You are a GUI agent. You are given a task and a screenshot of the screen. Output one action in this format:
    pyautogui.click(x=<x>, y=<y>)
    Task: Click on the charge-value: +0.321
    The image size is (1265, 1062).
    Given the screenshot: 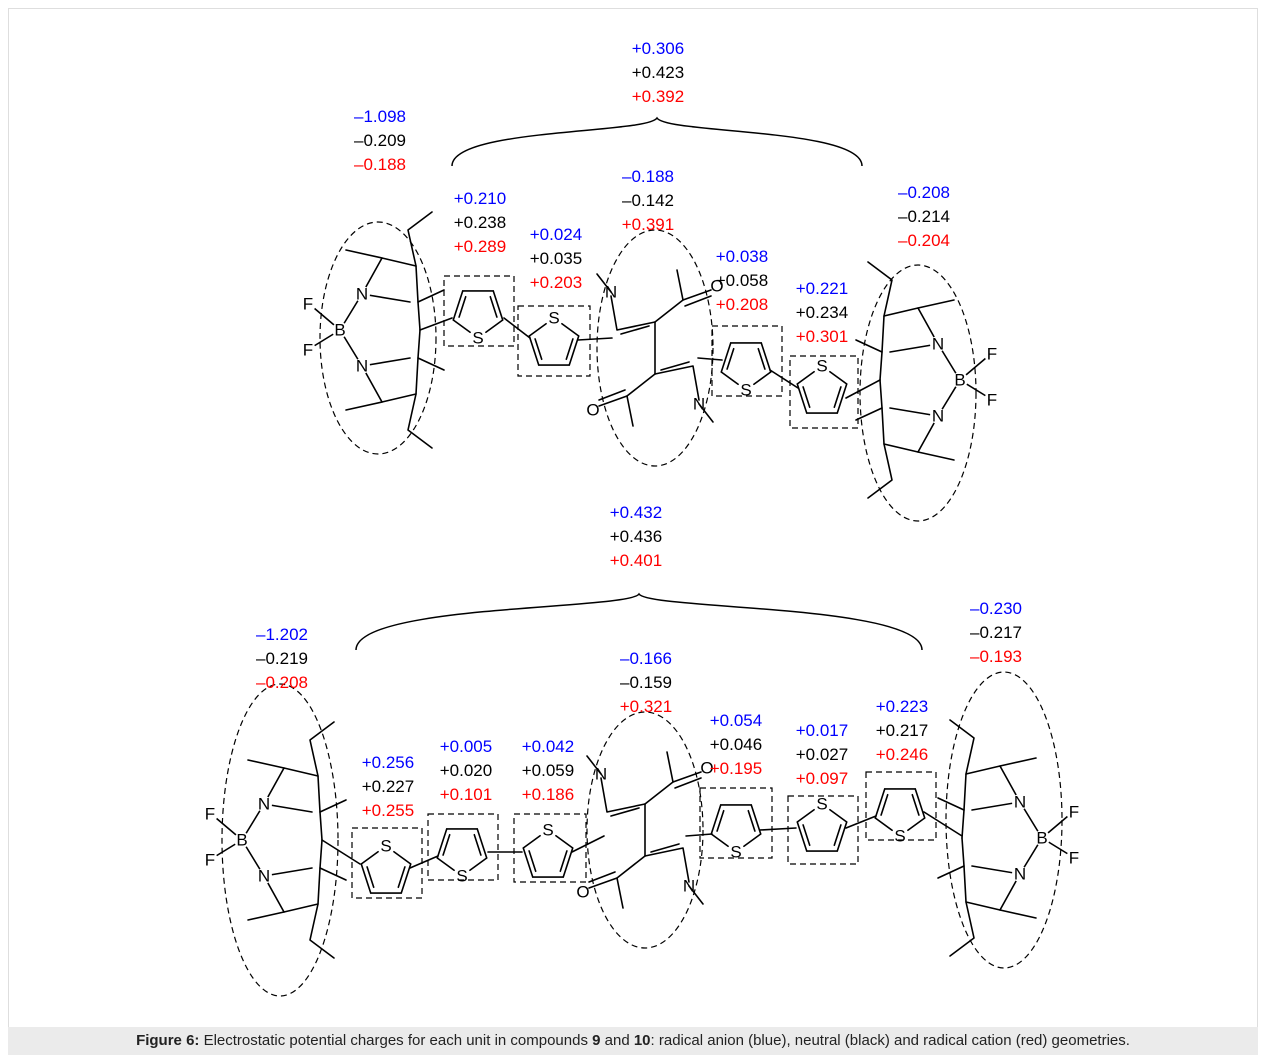 What is the action you would take?
    pyautogui.click(x=646, y=706)
    